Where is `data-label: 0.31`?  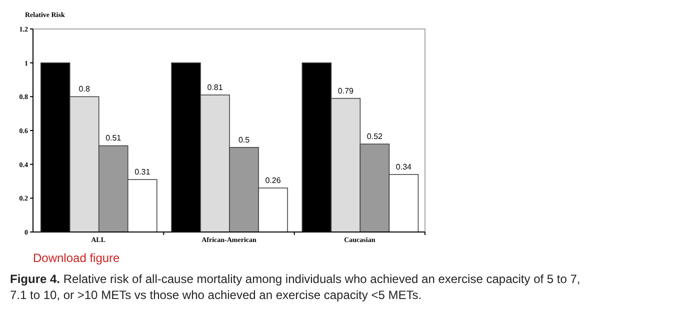 data-label: 0.31 is located at coordinates (142, 172).